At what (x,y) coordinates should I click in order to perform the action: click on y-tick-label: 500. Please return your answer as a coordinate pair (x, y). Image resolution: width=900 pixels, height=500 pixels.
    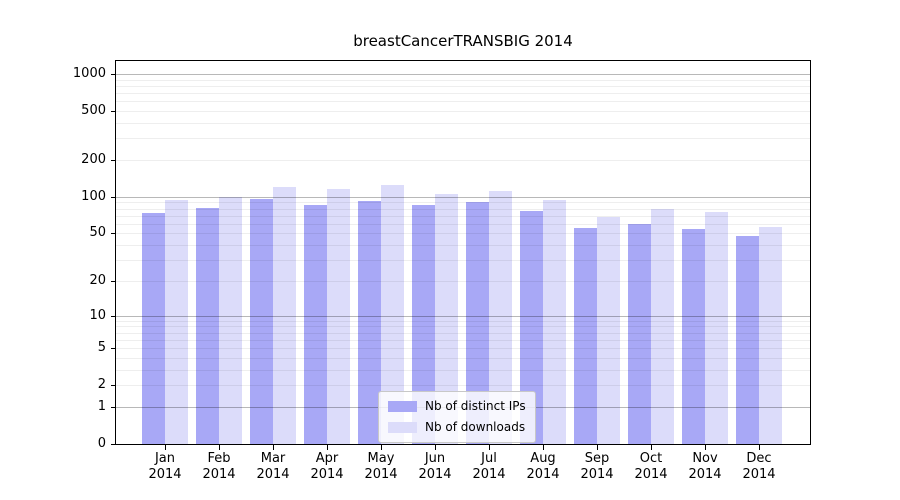
    Looking at the image, I should click on (93, 111).